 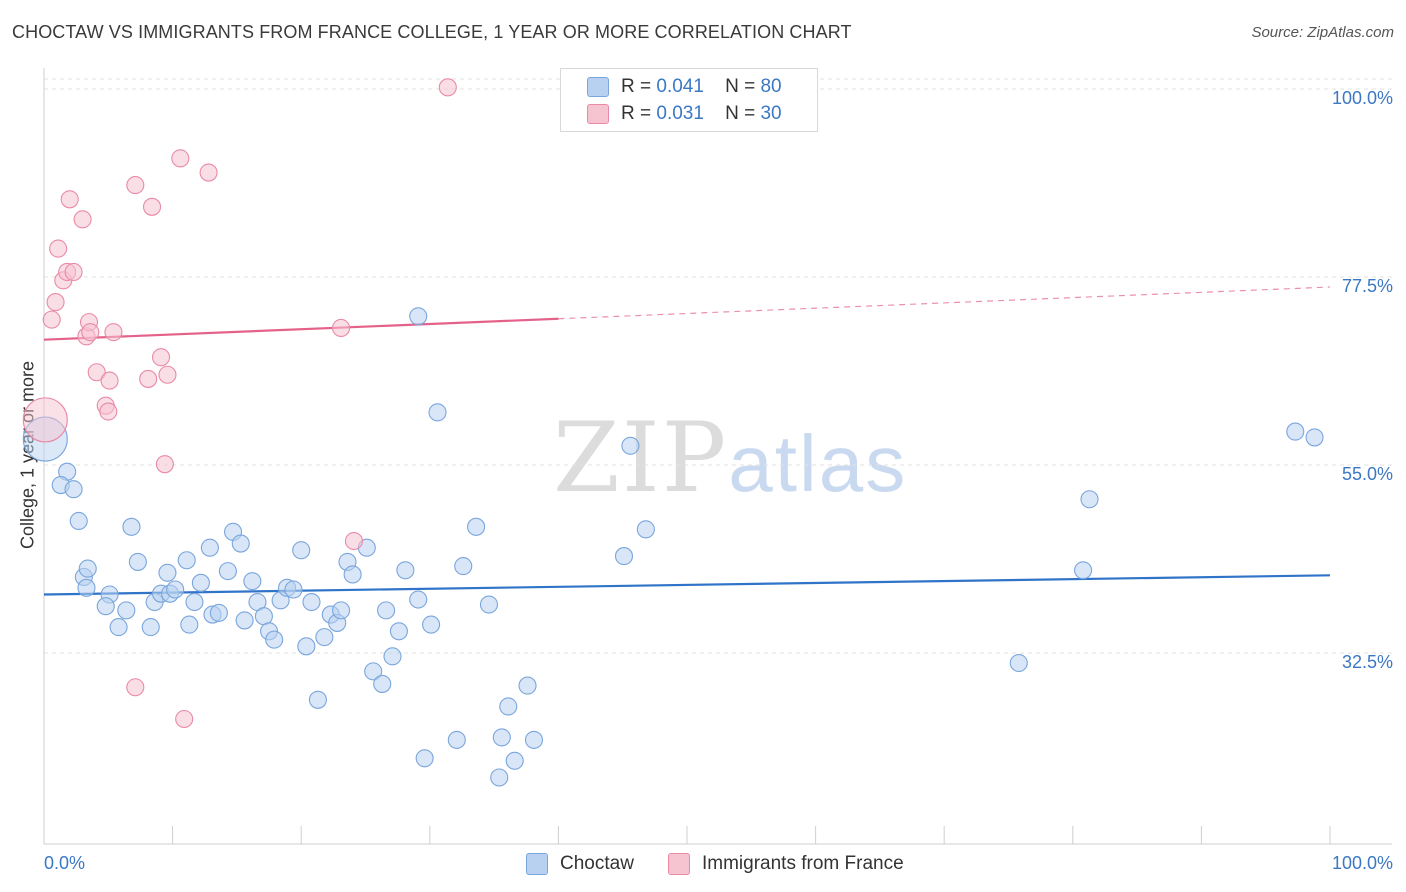 What do you see at coordinates (1367, 662) in the screenshot?
I see `y-tick-label: 32.5%` at bounding box center [1367, 662].